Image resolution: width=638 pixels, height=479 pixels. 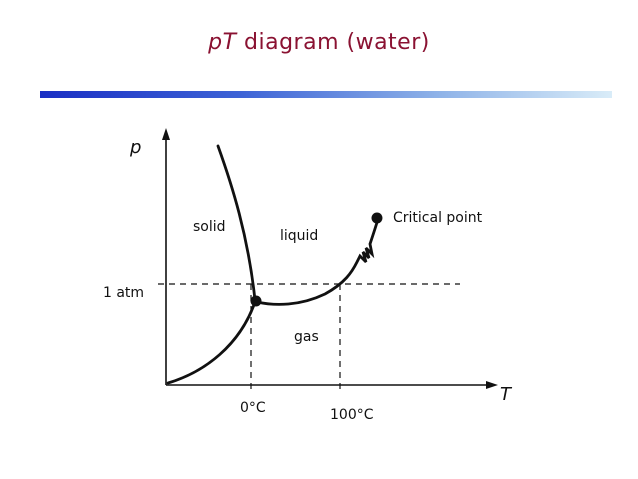 I want to click on title-italic: pT, so click(x=222, y=42).